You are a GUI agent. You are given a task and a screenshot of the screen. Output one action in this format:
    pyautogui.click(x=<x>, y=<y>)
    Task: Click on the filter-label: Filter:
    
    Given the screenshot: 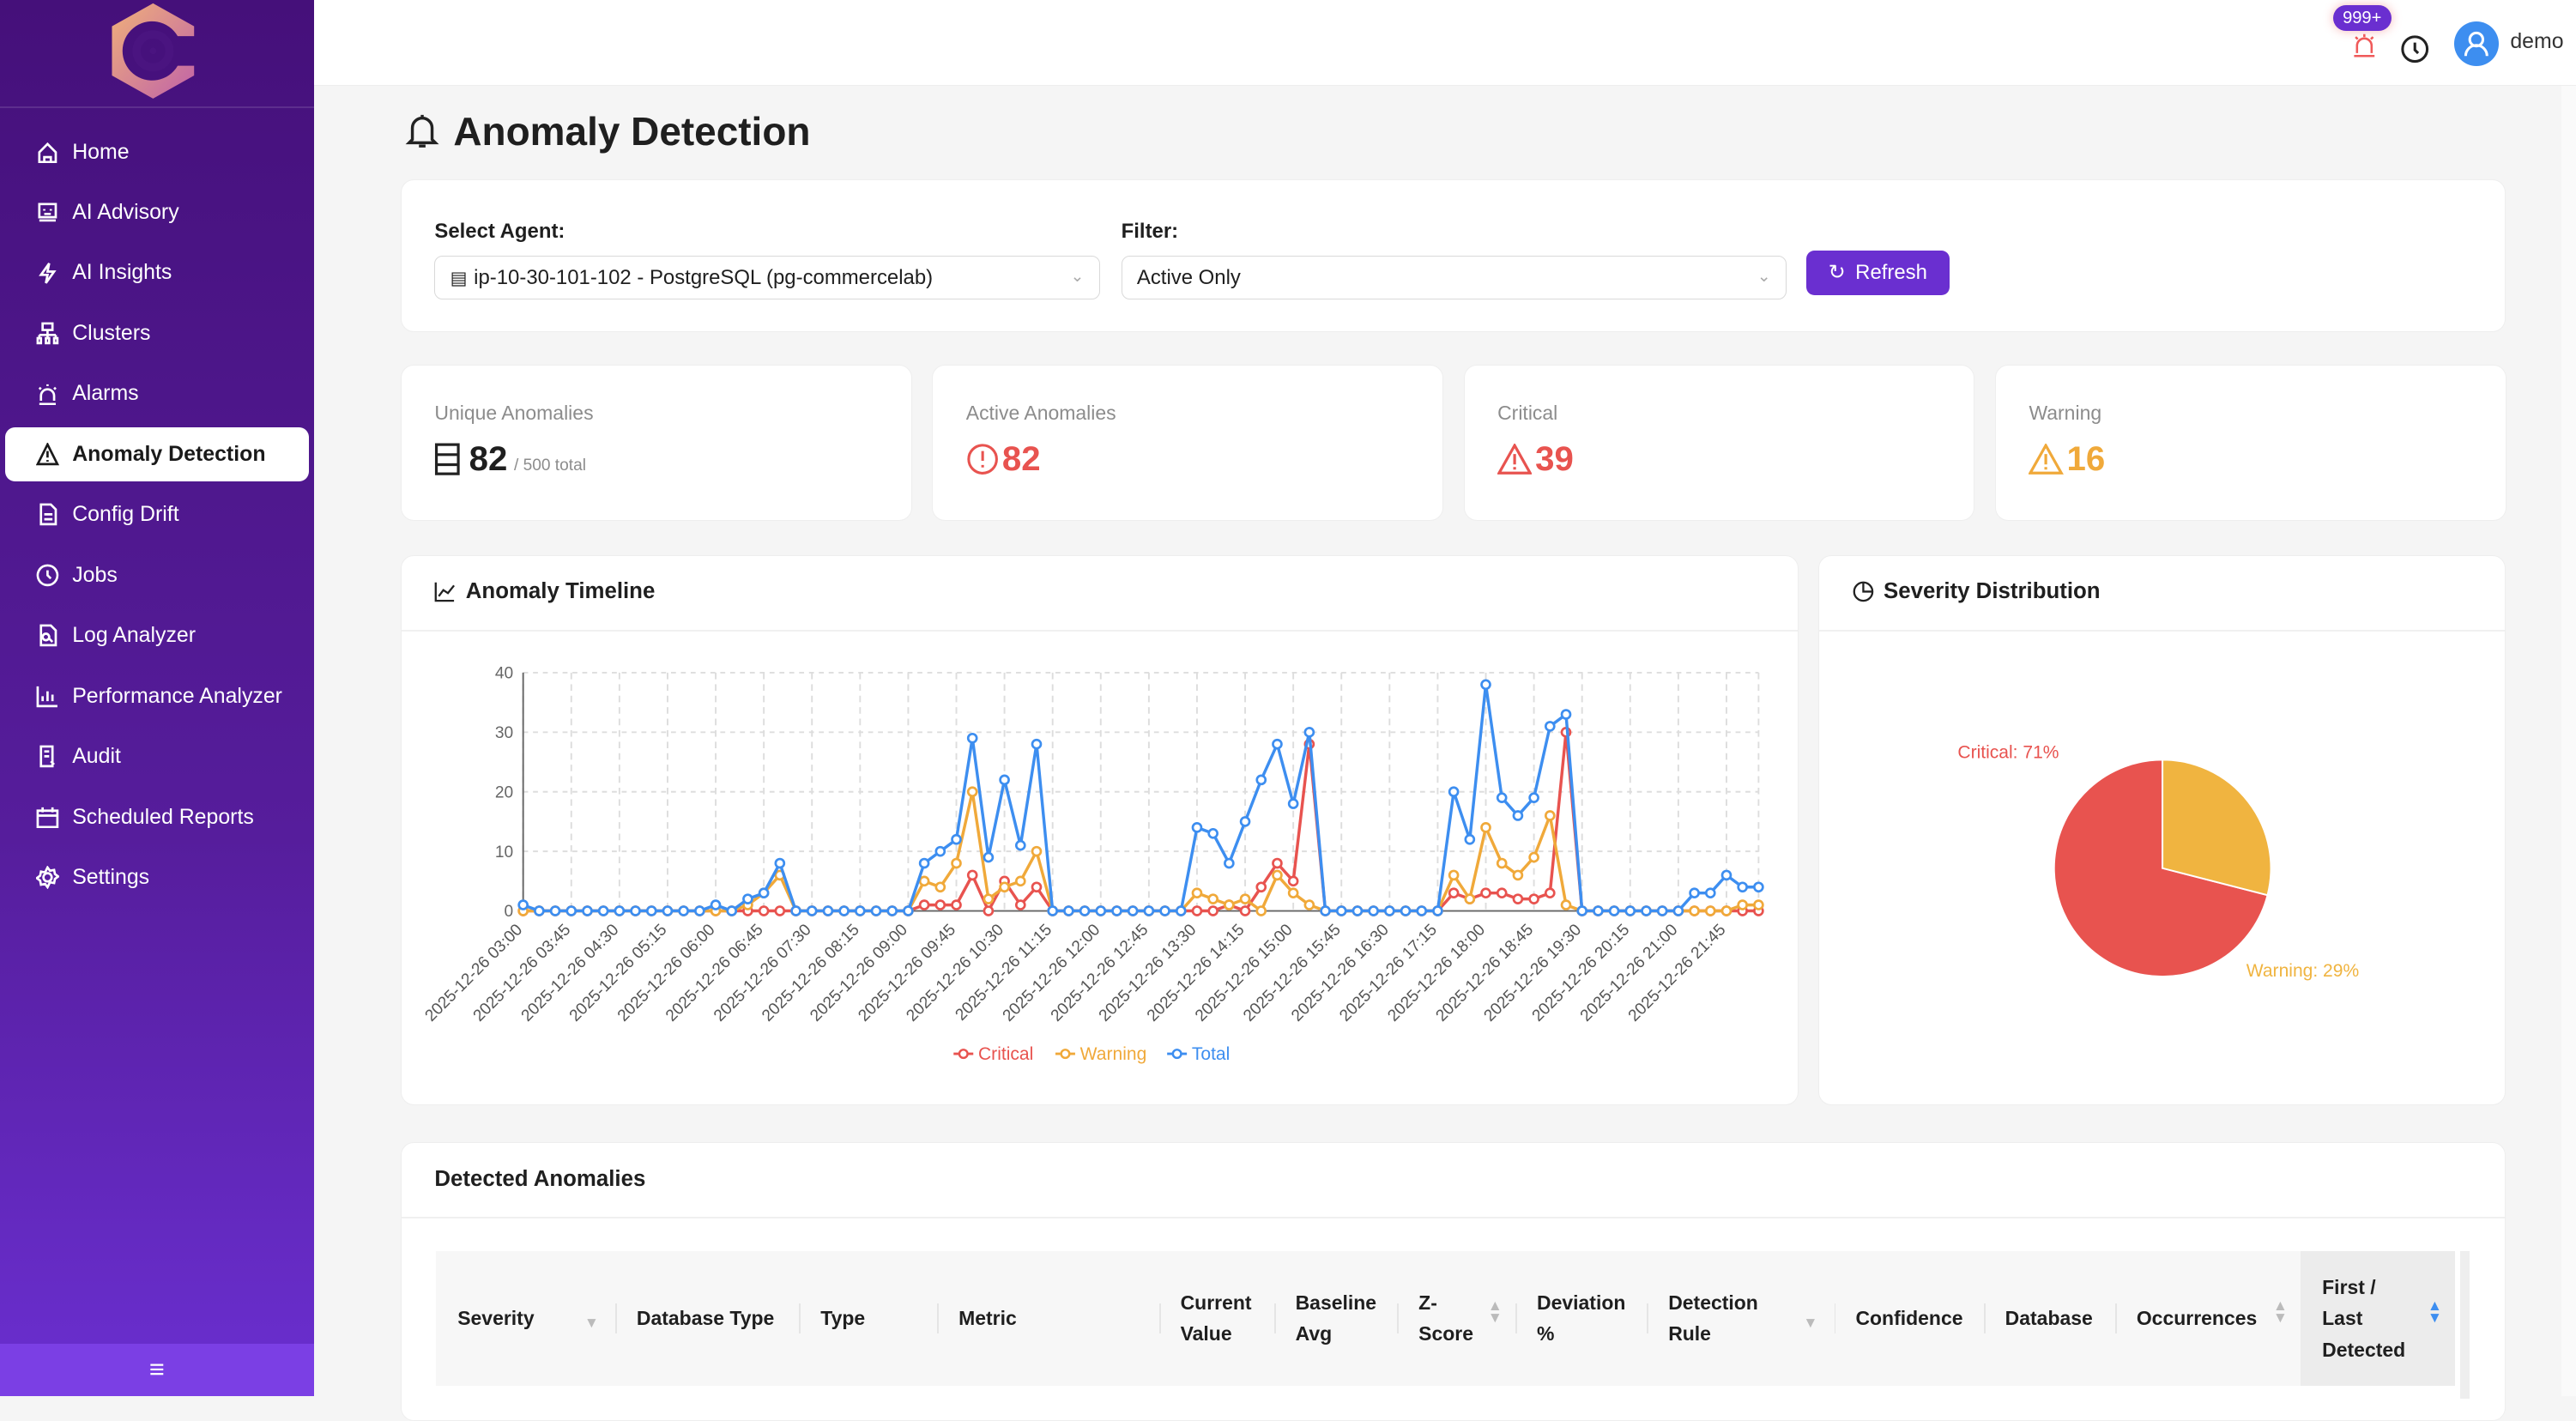 What is the action you would take?
    pyautogui.click(x=1150, y=231)
    